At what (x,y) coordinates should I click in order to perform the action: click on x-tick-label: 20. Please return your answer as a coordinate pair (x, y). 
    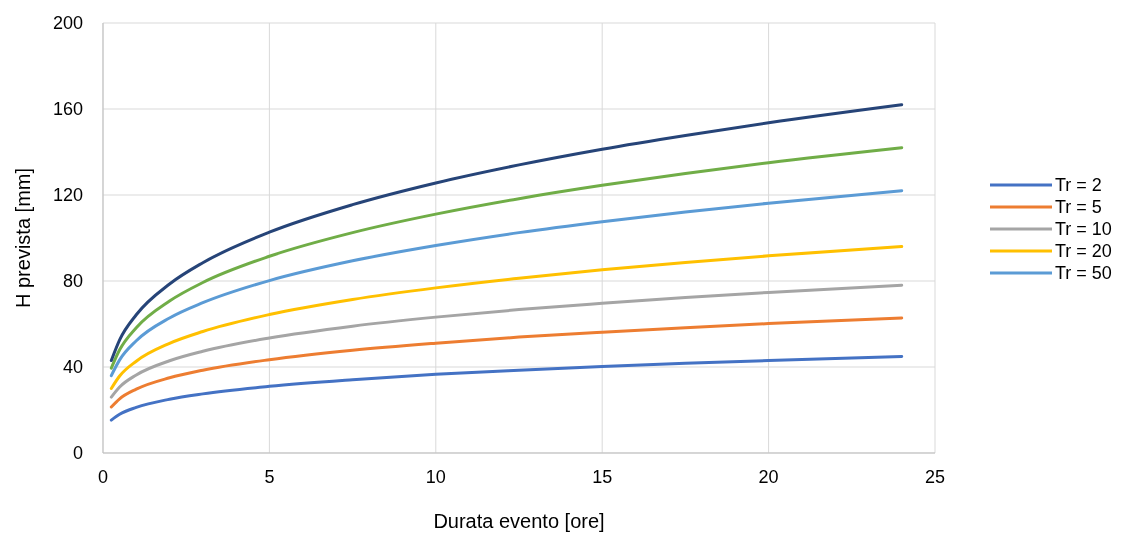
    Looking at the image, I should click on (768, 477).